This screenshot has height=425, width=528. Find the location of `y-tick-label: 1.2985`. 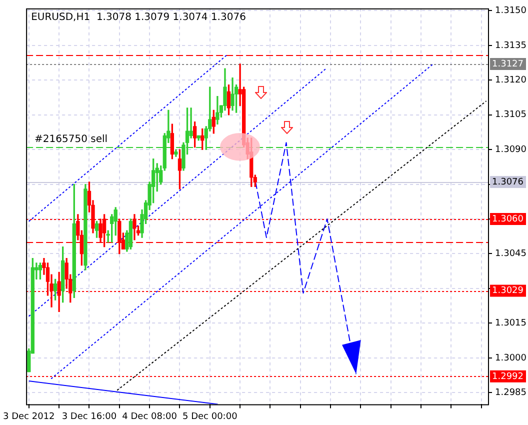

y-tick-label: 1.2985 is located at coordinates (510, 393).